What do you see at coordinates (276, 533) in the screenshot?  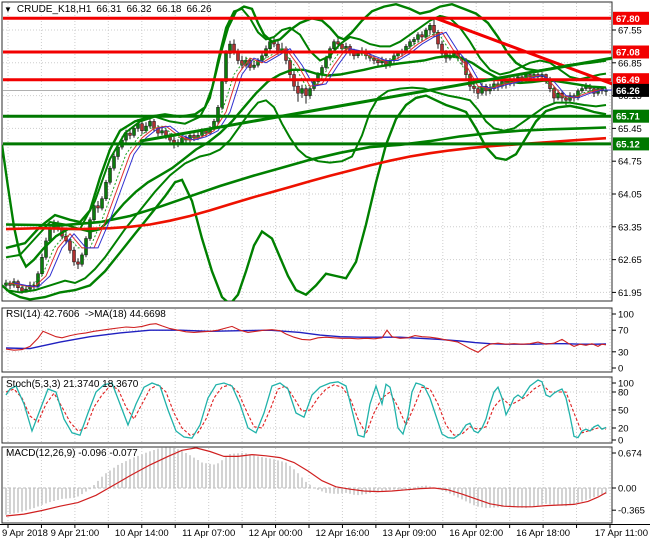 I see `svg-text: 12 Apr 00:00` at bounding box center [276, 533].